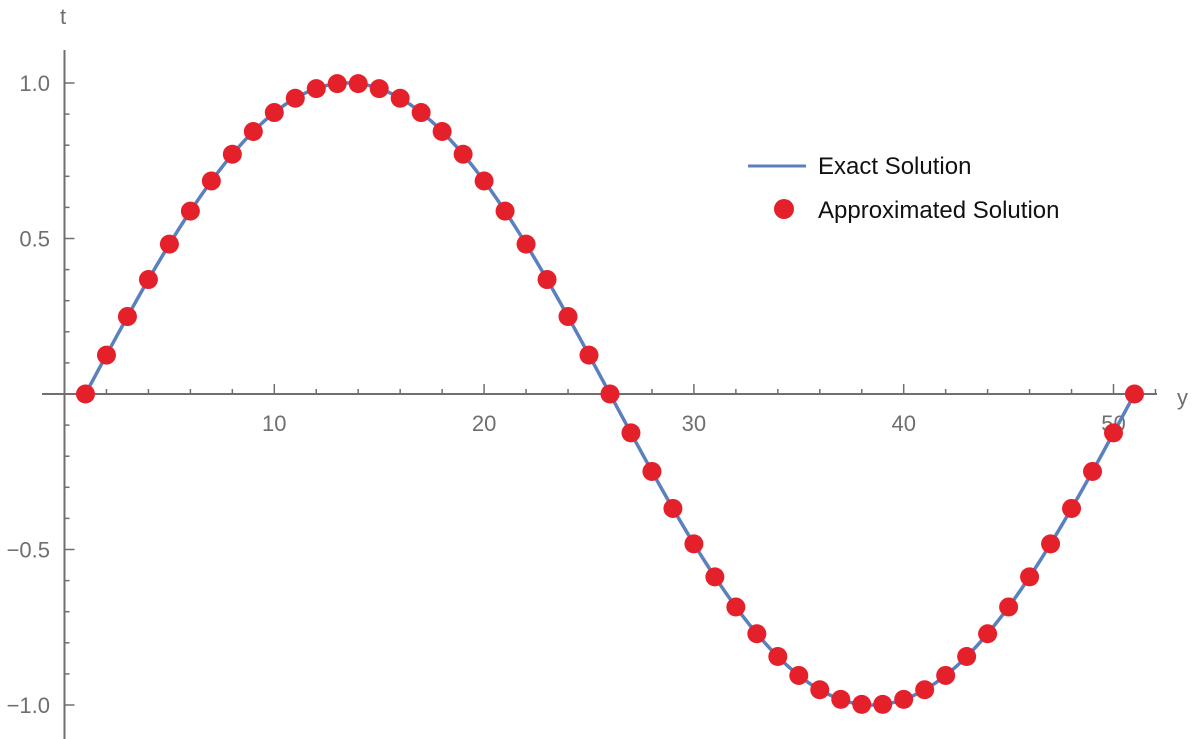 The height and width of the screenshot is (739, 1193). Describe the element at coordinates (484, 423) in the screenshot. I see `x-tick-label: 20` at that location.